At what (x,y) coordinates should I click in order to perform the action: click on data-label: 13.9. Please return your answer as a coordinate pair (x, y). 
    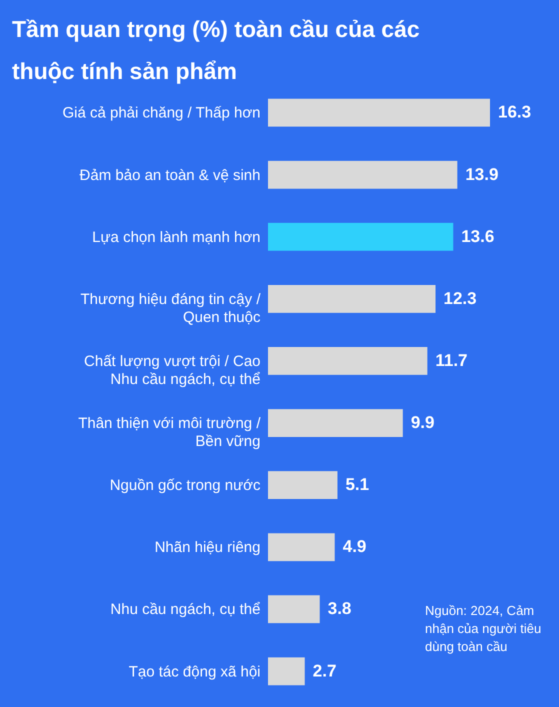
    Looking at the image, I should click on (481, 174).